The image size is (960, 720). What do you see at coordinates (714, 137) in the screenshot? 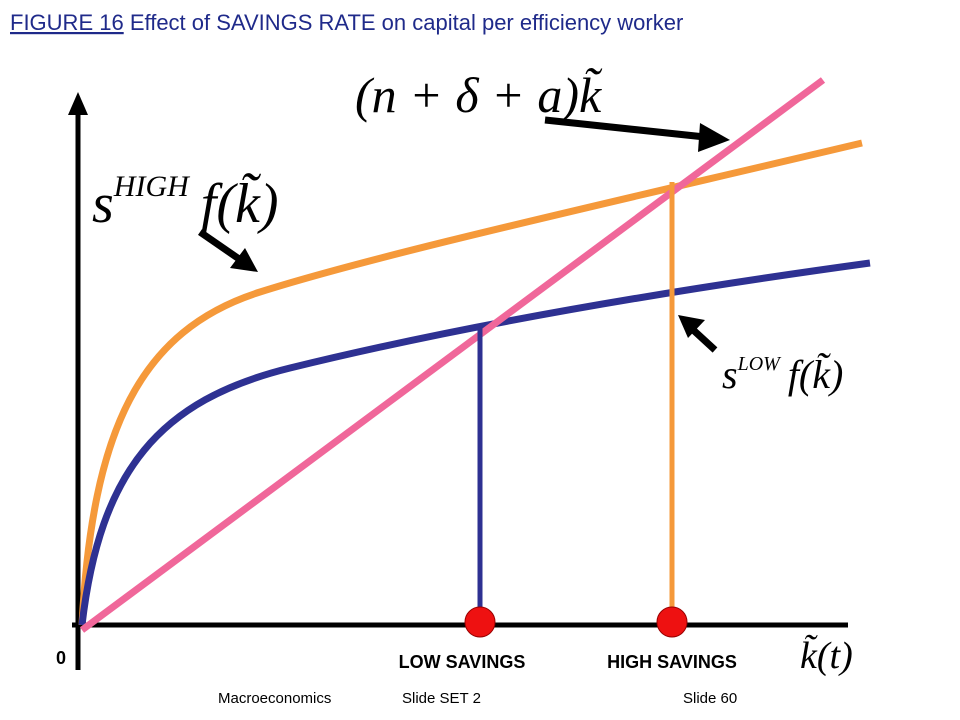
I see `line-arrowhead` at bounding box center [714, 137].